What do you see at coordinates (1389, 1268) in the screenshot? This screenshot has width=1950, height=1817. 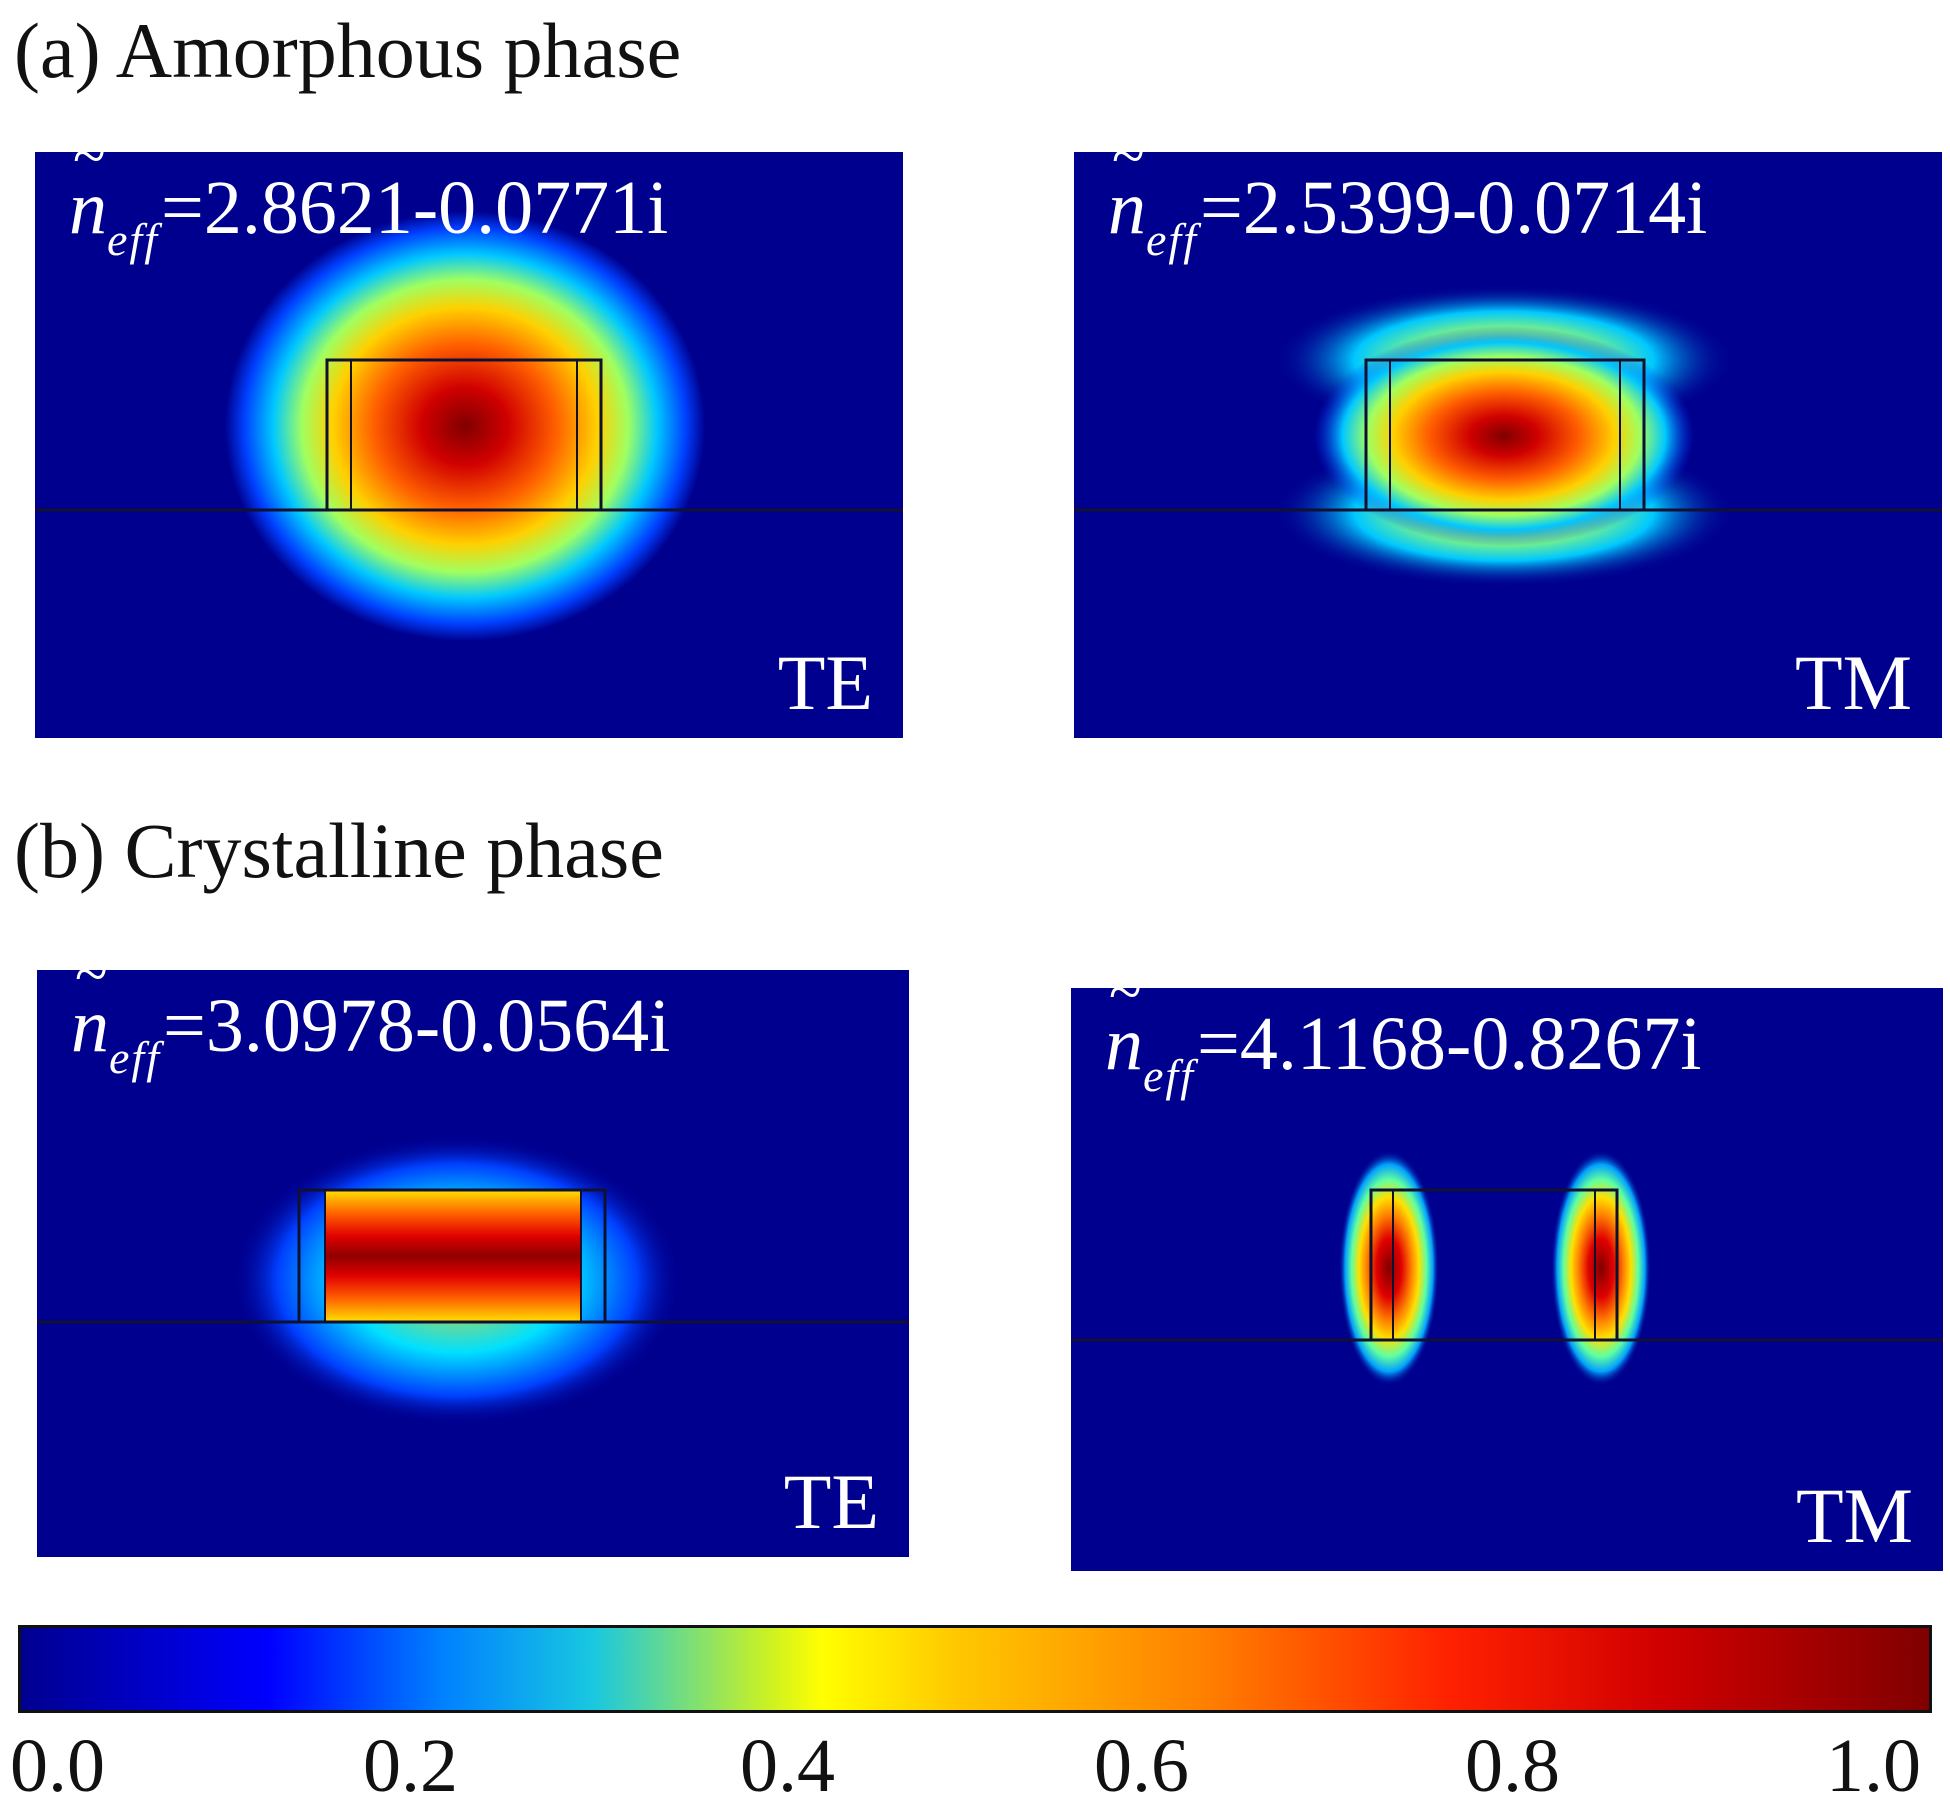 I see `mode-field-lobe-left` at bounding box center [1389, 1268].